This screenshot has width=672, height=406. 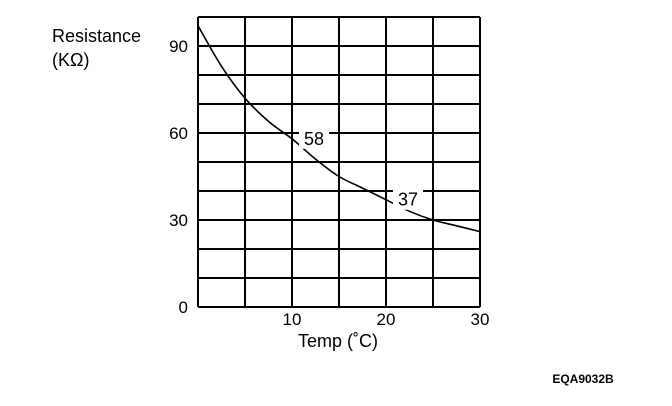 What do you see at coordinates (178, 220) in the screenshot?
I see `y-tick-label: 30` at bounding box center [178, 220].